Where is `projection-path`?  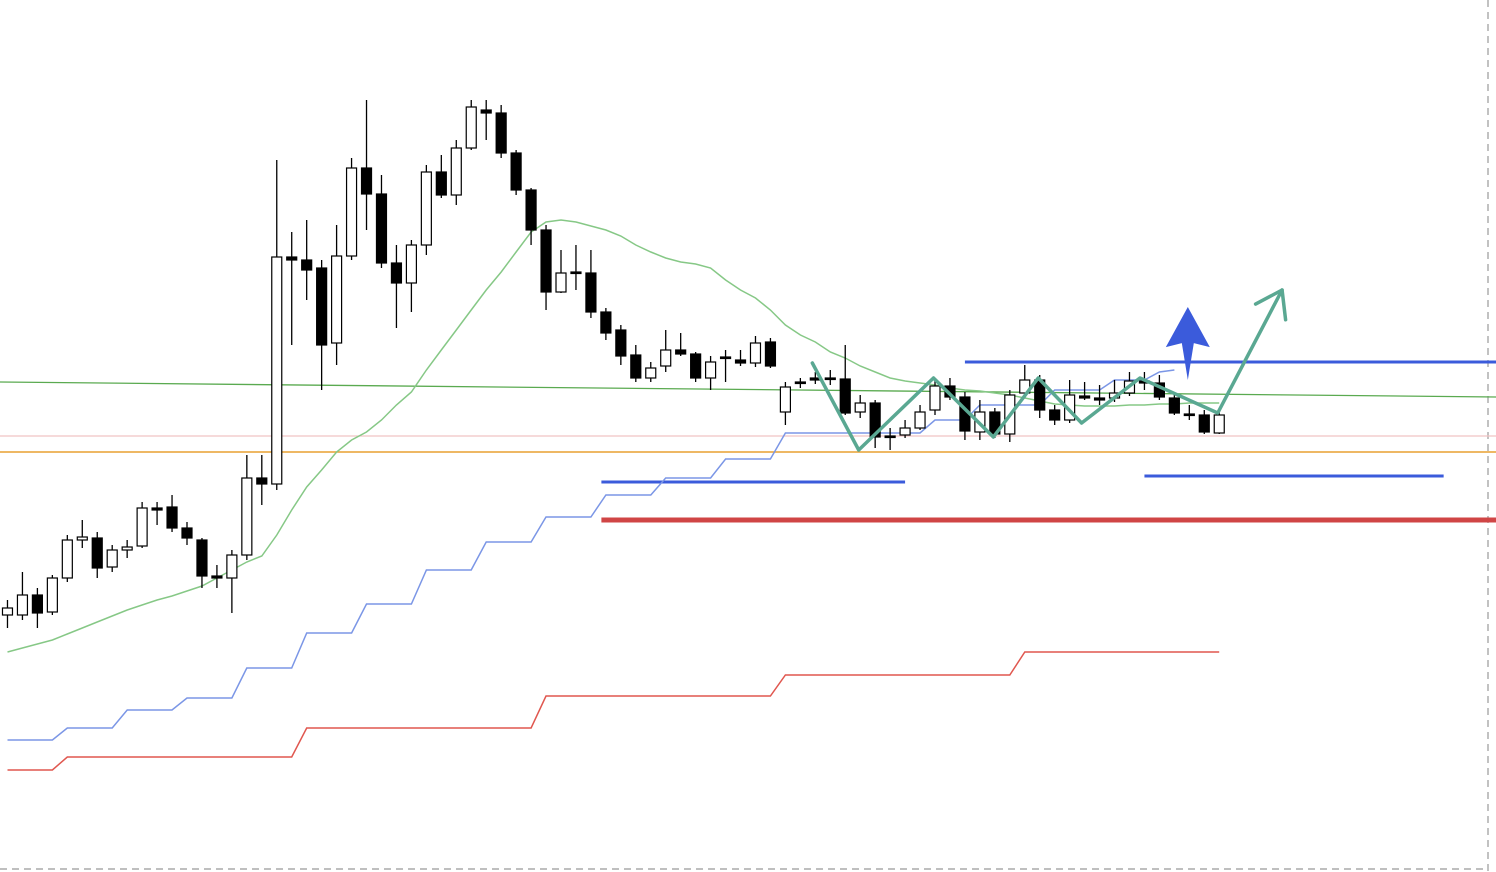
projection-path is located at coordinates (1047, 370).